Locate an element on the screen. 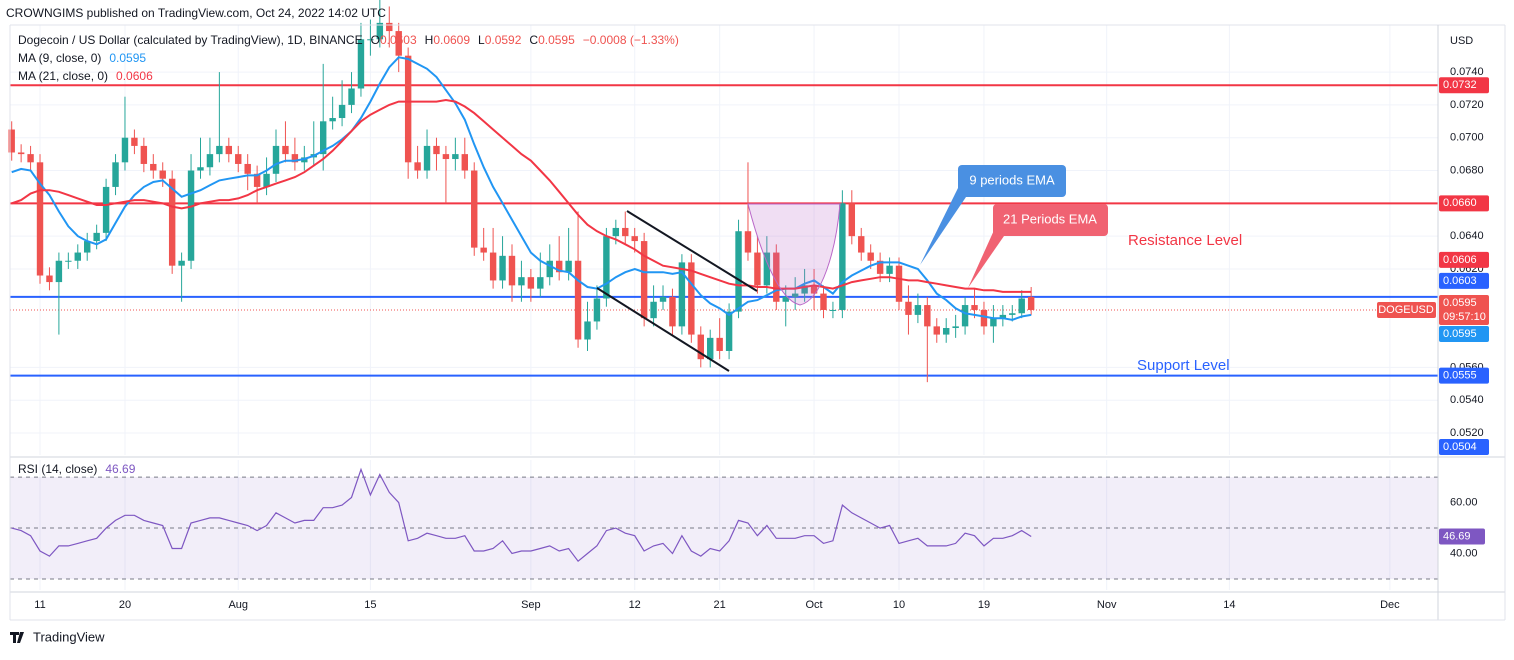 The width and height of the screenshot is (1514, 660). price-badge-text: 0.0606 is located at coordinates (1460, 260).